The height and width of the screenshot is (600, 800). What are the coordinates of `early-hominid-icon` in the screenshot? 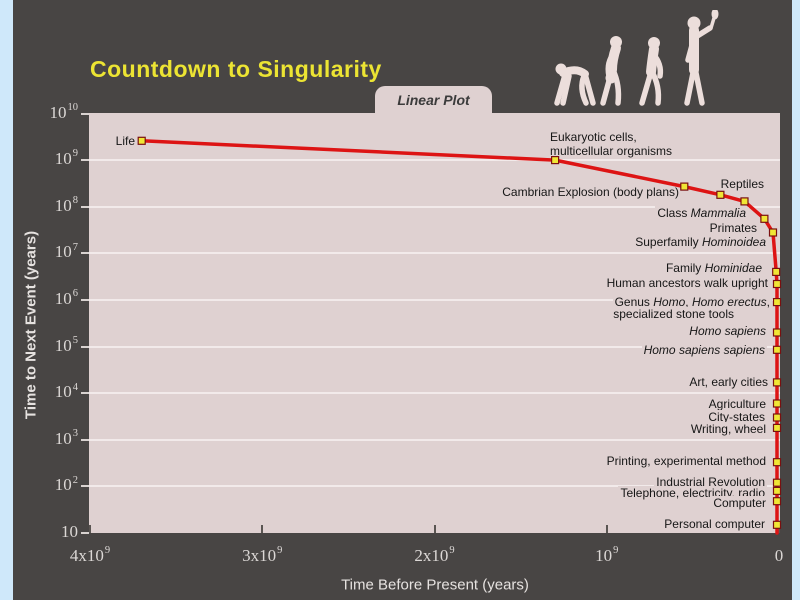 It's located at (611, 71).